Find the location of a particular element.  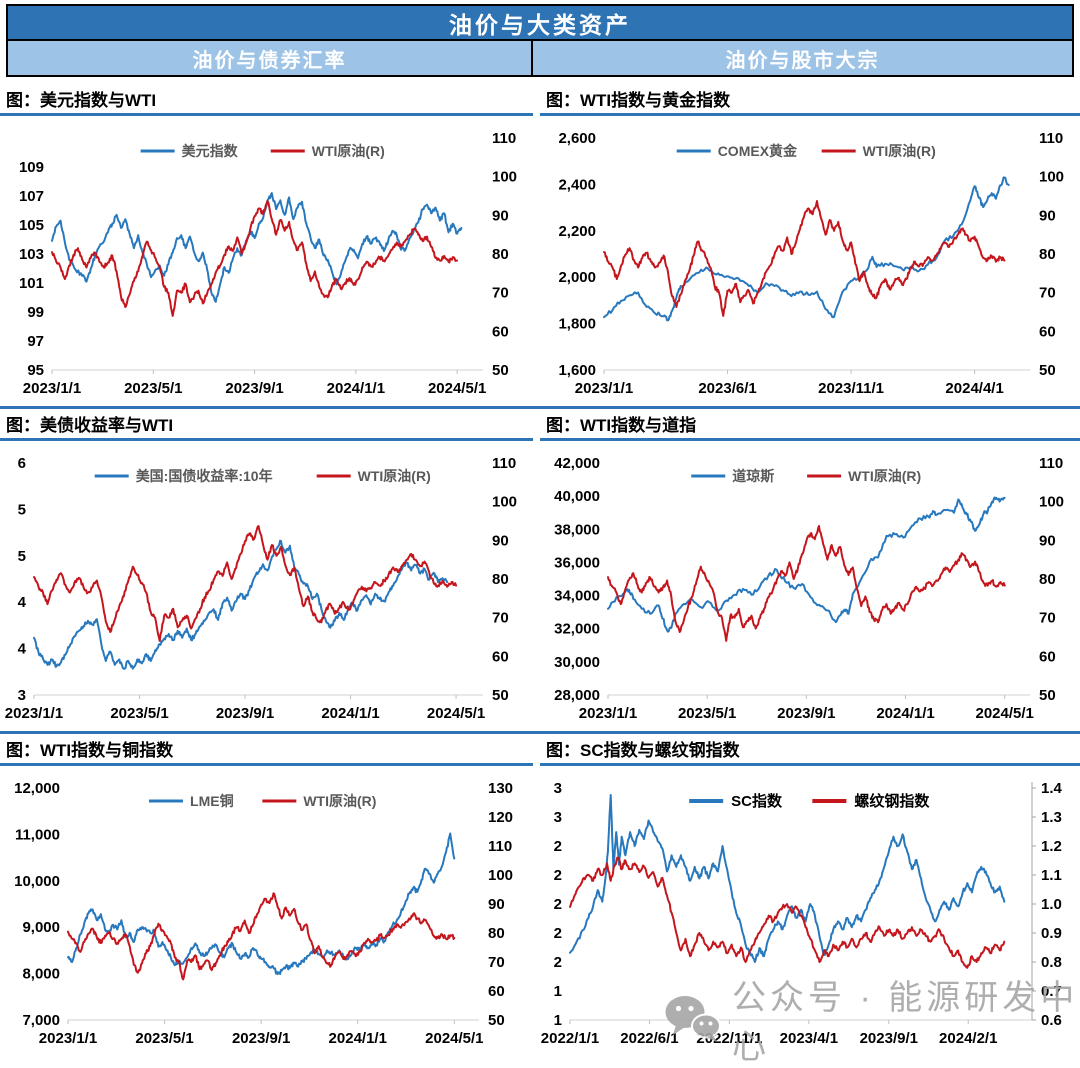

legend-label: 螺纹钢指数 is located at coordinates (892, 801).